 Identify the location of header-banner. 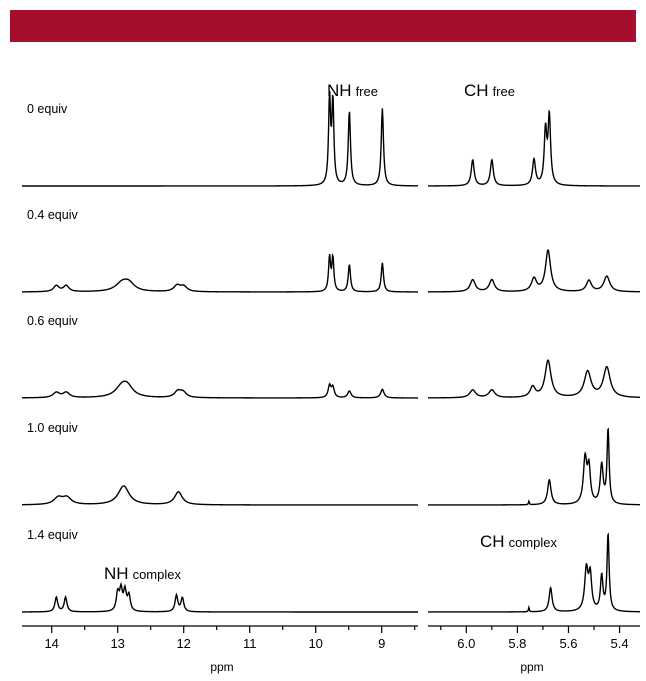
(323, 26).